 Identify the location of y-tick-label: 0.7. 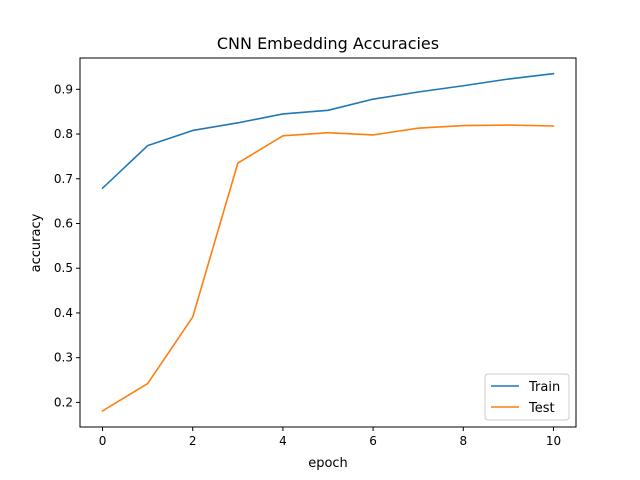
(63, 179).